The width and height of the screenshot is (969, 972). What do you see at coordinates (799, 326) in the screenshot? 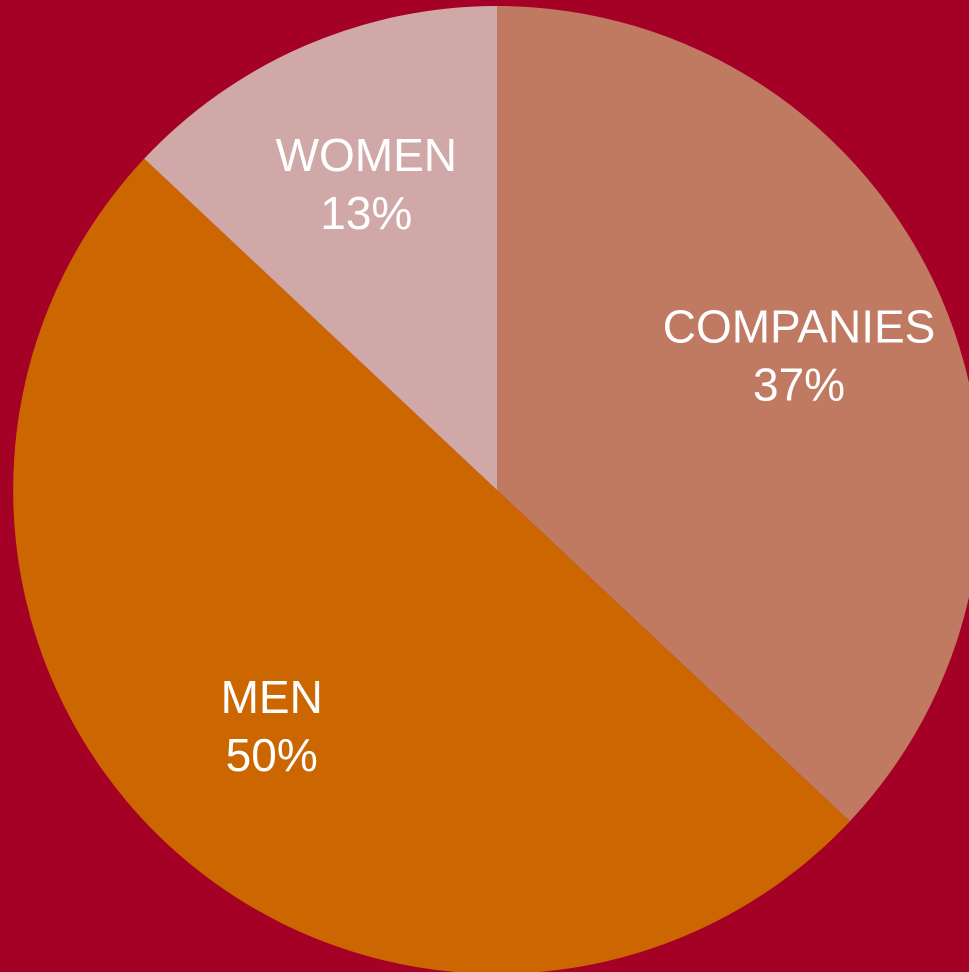
I see `slice-label: COMPANIES` at bounding box center [799, 326].